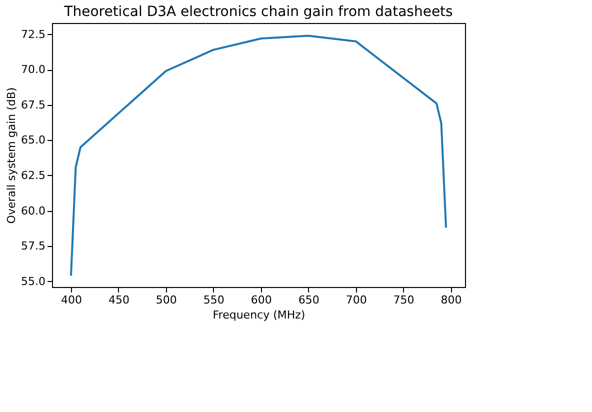 This screenshot has height=412, width=592. What do you see at coordinates (119, 300) in the screenshot?
I see `x-tick-label: 450` at bounding box center [119, 300].